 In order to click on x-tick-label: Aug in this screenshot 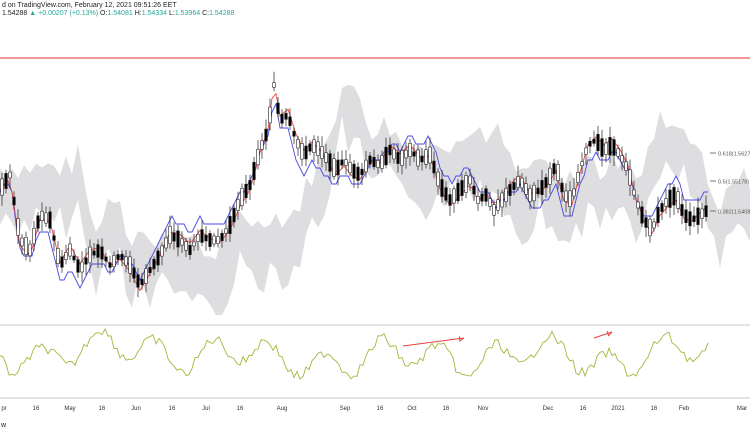, I will do `click(282, 409)`.